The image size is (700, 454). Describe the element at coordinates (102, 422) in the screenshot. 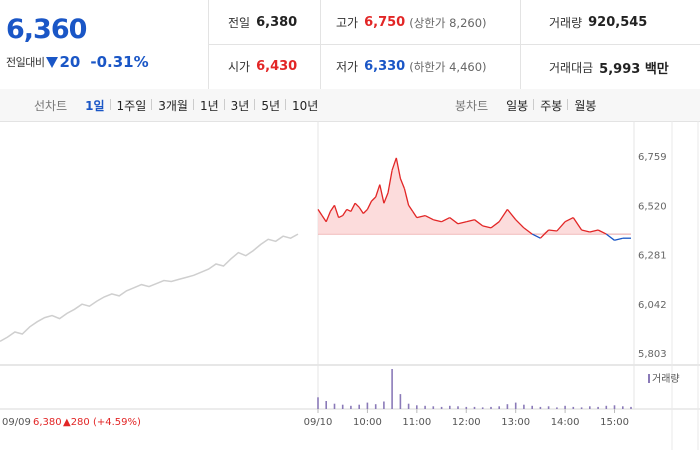

I see `footer-prev-change: ▲280 (+4.59%)` at that location.